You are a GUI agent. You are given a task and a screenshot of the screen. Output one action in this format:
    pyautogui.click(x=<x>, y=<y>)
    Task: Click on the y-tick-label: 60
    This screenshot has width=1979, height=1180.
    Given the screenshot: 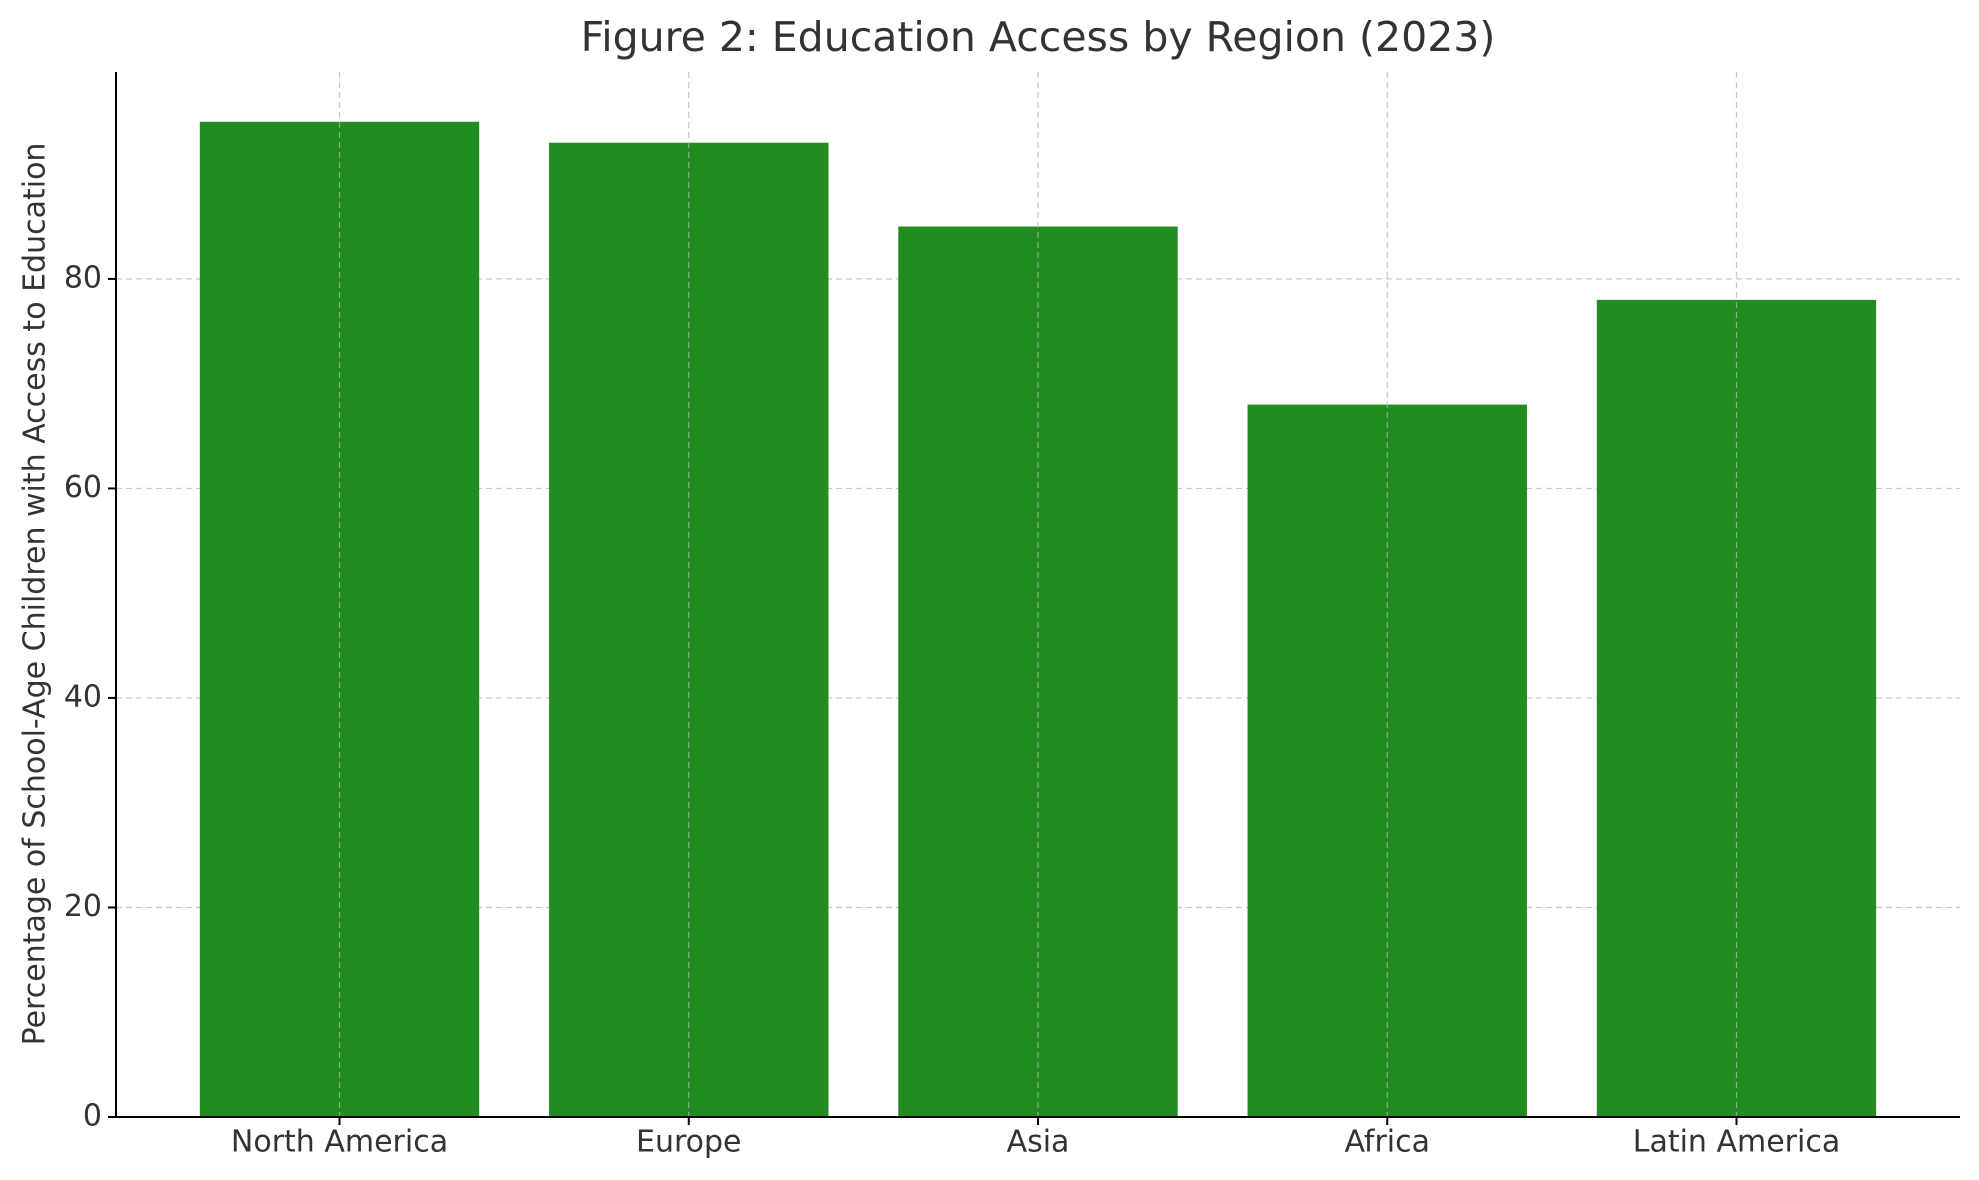 What is the action you would take?
    pyautogui.click(x=83, y=487)
    